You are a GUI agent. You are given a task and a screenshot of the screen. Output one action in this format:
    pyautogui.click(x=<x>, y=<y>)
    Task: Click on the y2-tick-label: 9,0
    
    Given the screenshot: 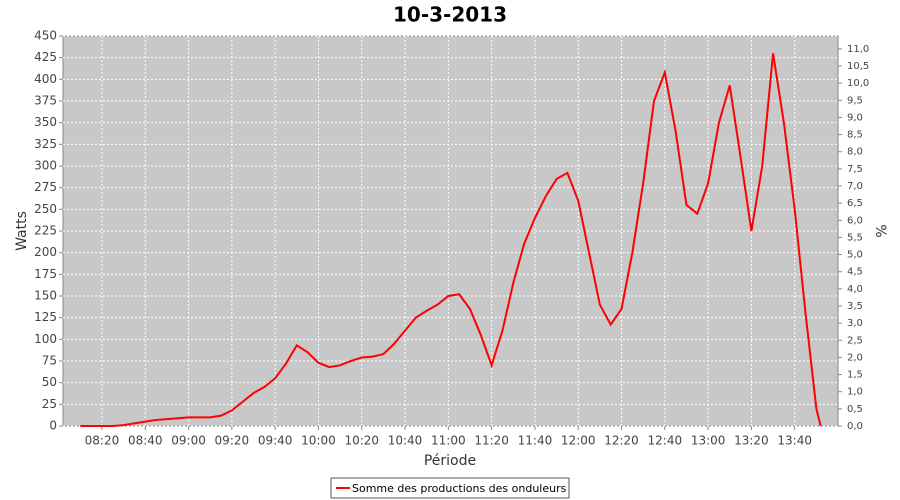 What is the action you would take?
    pyautogui.click(x=855, y=117)
    